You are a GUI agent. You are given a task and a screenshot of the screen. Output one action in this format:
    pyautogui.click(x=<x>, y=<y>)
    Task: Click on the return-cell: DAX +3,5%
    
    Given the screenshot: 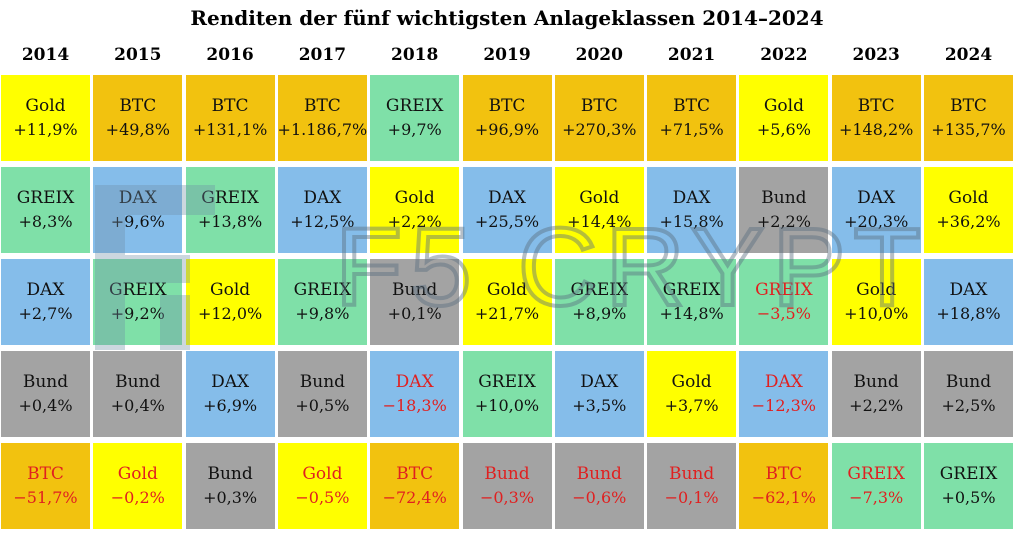 What is the action you would take?
    pyautogui.click(x=599, y=394)
    